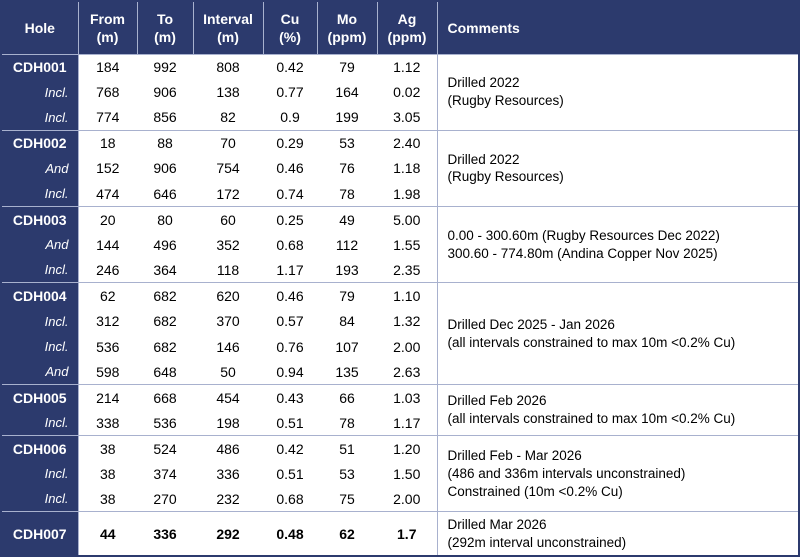  Describe the element at coordinates (400, 194) in the screenshot. I see `table-row: Incl. 474 646 172 0.74 78 1.98` at that location.